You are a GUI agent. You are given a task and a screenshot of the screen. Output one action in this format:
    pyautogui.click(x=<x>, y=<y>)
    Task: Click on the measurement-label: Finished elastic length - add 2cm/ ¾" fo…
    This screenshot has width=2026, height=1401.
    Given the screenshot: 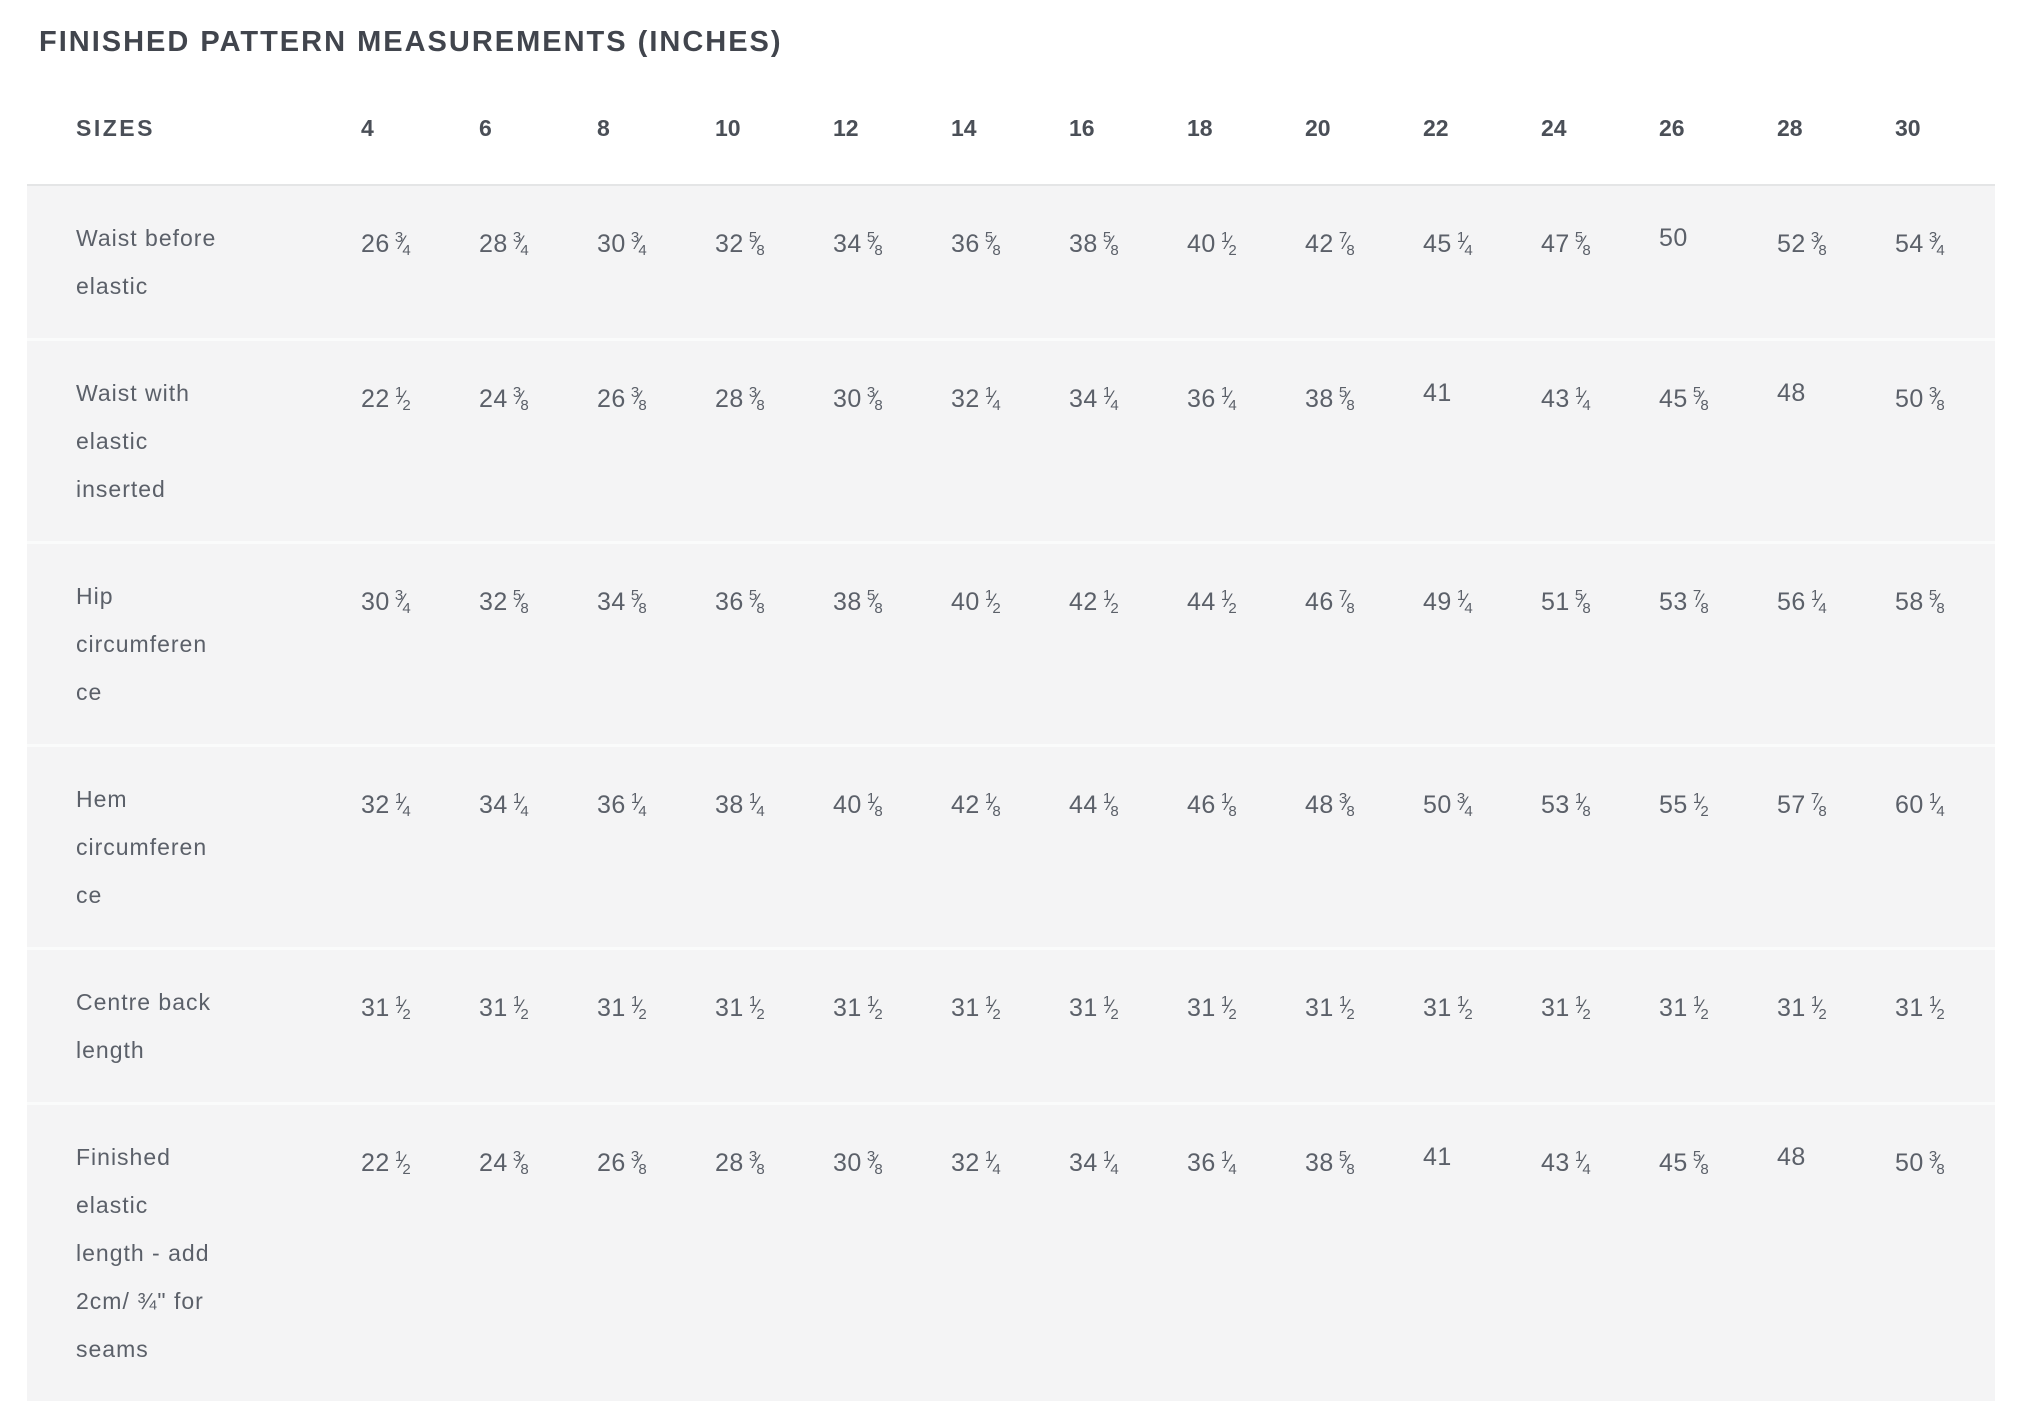 What is the action you would take?
    pyautogui.click(x=147, y=1253)
    